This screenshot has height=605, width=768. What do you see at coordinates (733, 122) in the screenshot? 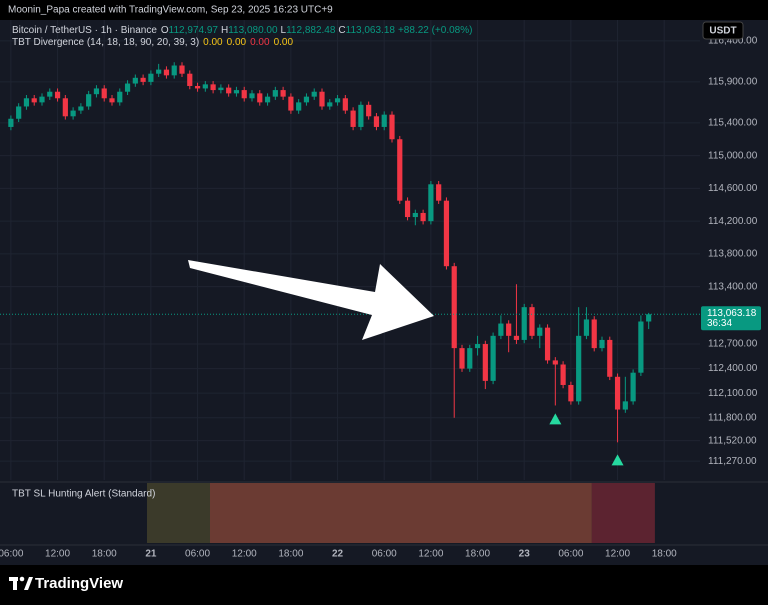
I see `y-tick-label: 115,400.00` at bounding box center [733, 122].